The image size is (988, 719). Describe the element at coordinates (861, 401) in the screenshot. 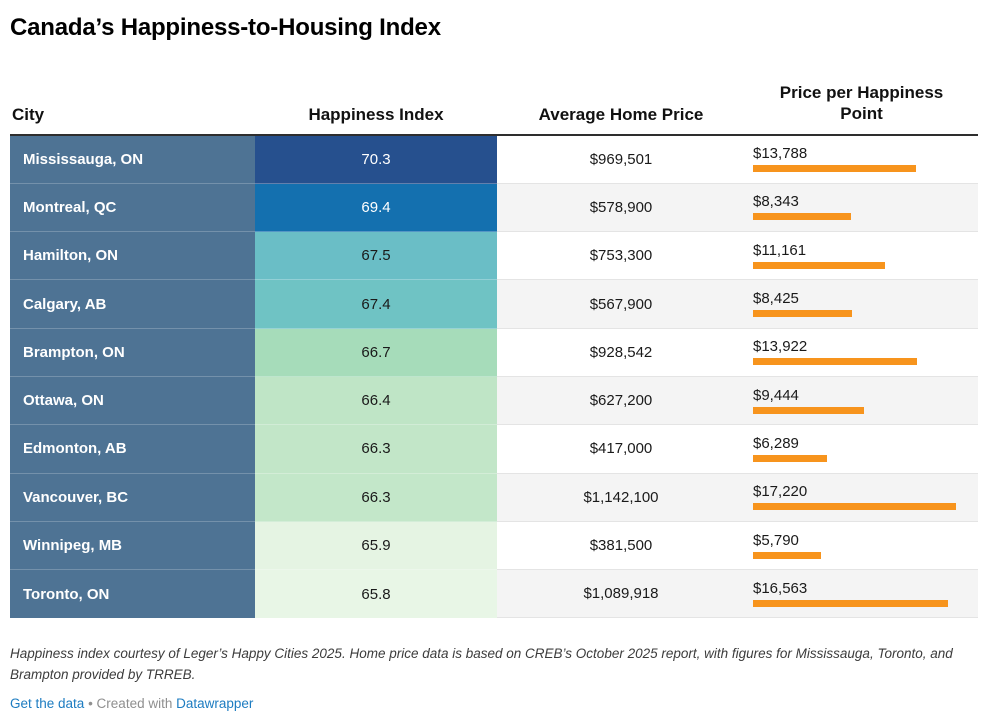

I see `price-per-point-cell: $9,444` at that location.